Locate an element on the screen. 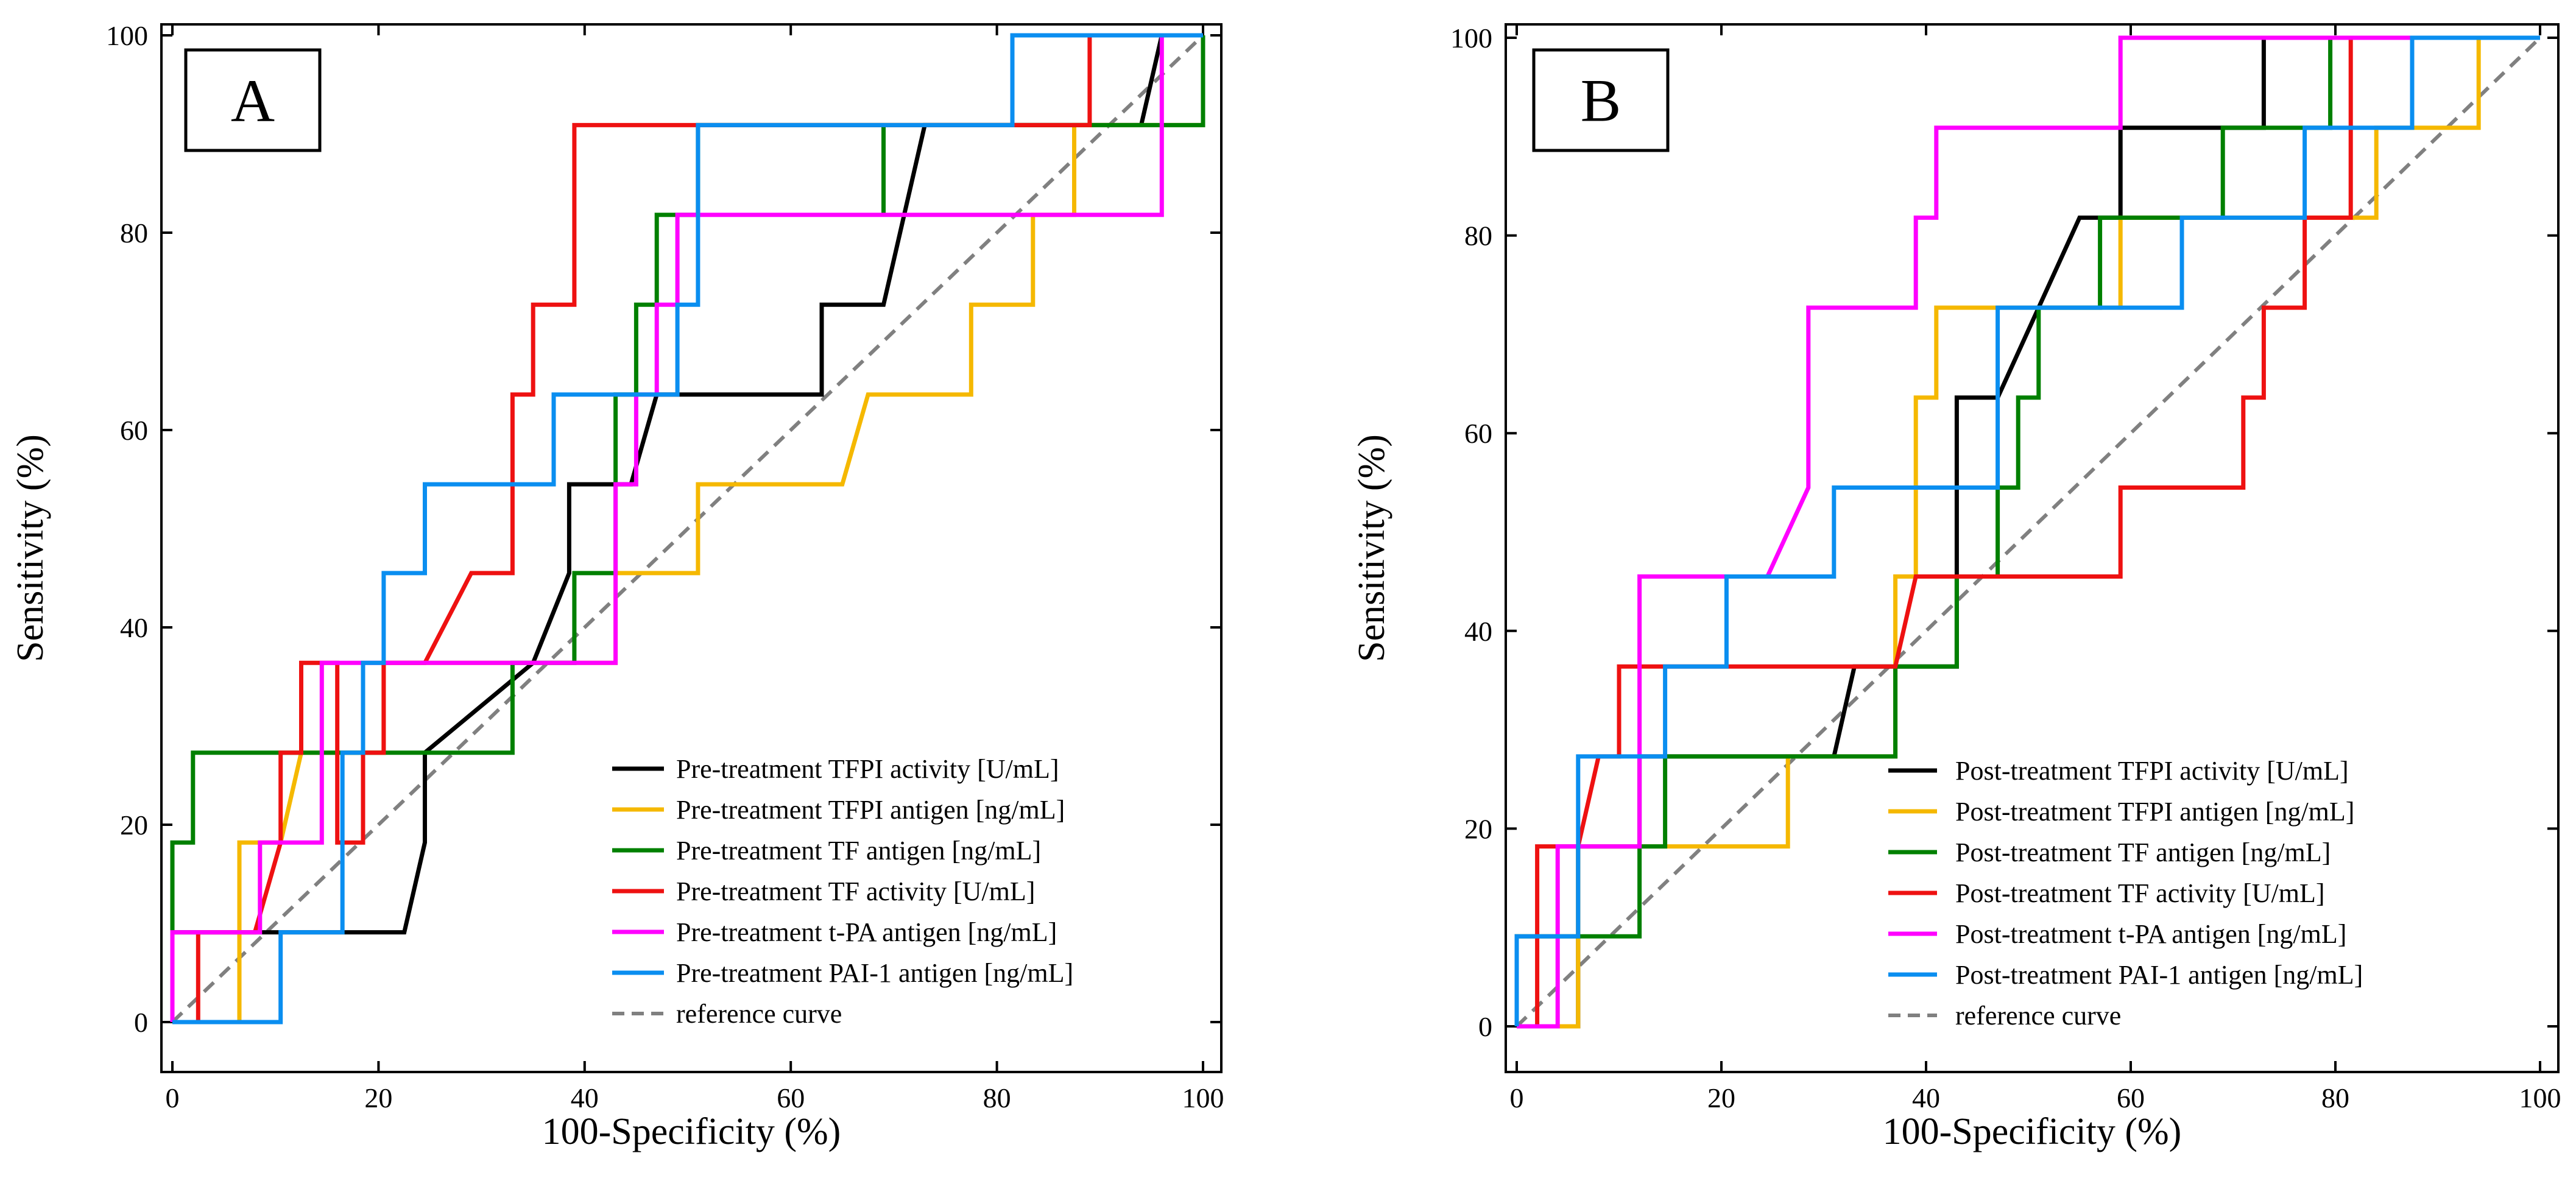 Image resolution: width=2576 pixels, height=1178 pixels. x-tick-label-a: 80 is located at coordinates (997, 1097).